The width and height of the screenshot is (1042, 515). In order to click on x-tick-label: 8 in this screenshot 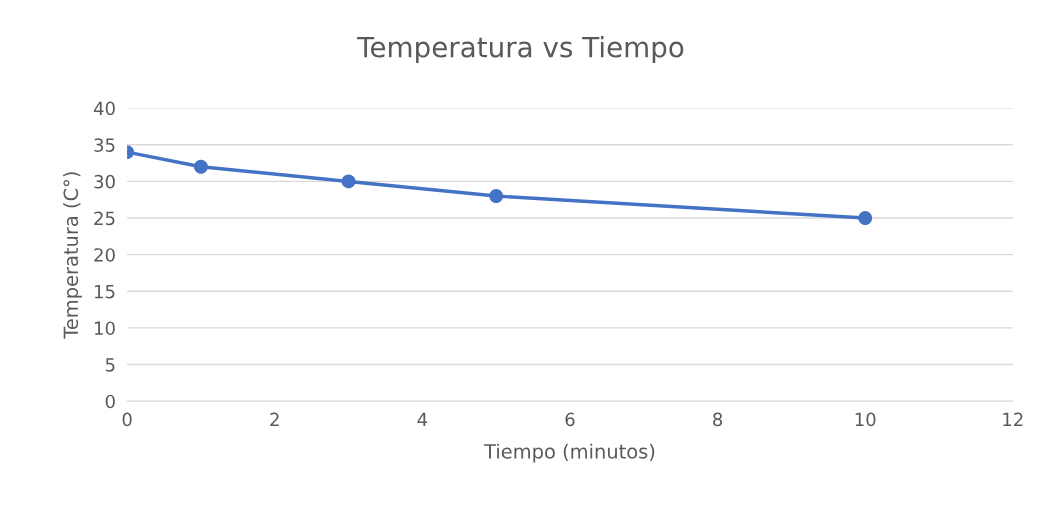, I will do `click(718, 419)`.